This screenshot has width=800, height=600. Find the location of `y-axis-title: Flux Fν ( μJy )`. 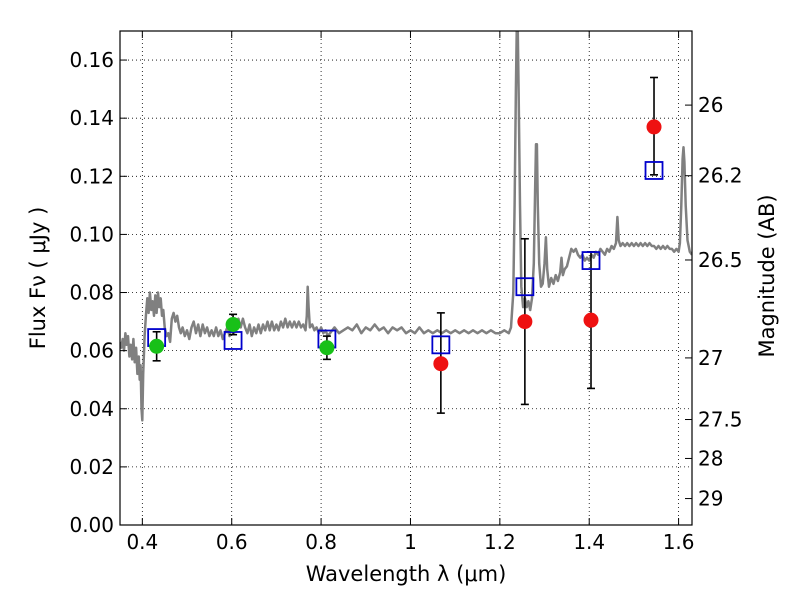

y-axis-title: Flux Fν ( μJy ) is located at coordinates (38, 278).